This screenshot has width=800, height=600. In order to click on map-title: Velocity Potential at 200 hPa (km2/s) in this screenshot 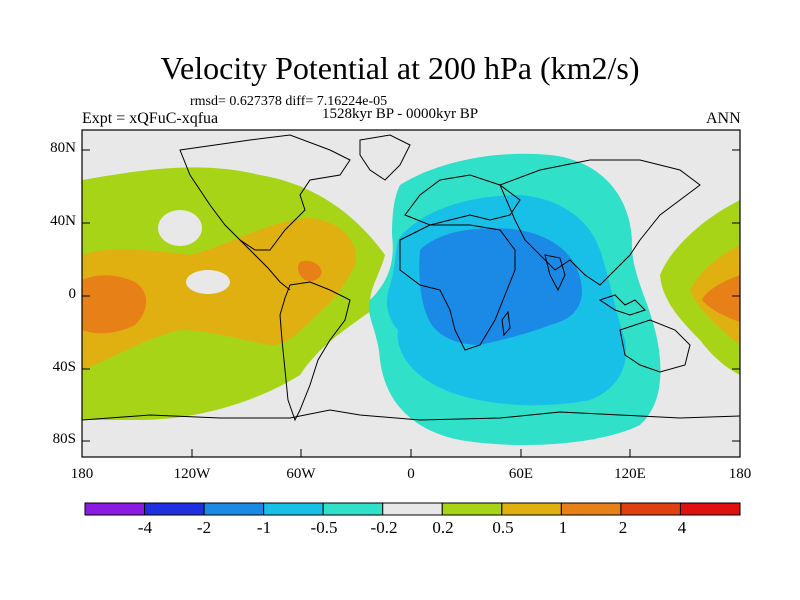, I will do `click(400, 68)`.